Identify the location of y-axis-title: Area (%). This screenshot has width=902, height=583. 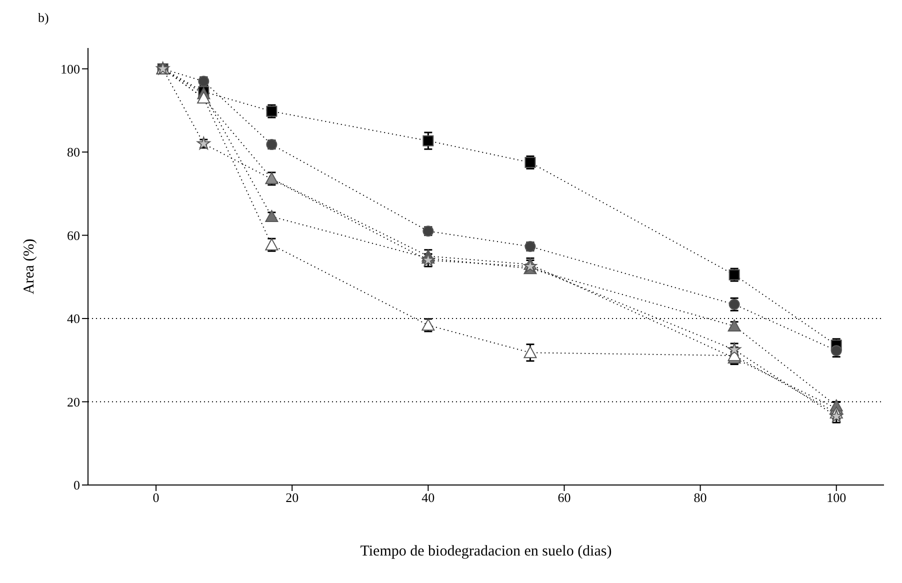
(29, 266).